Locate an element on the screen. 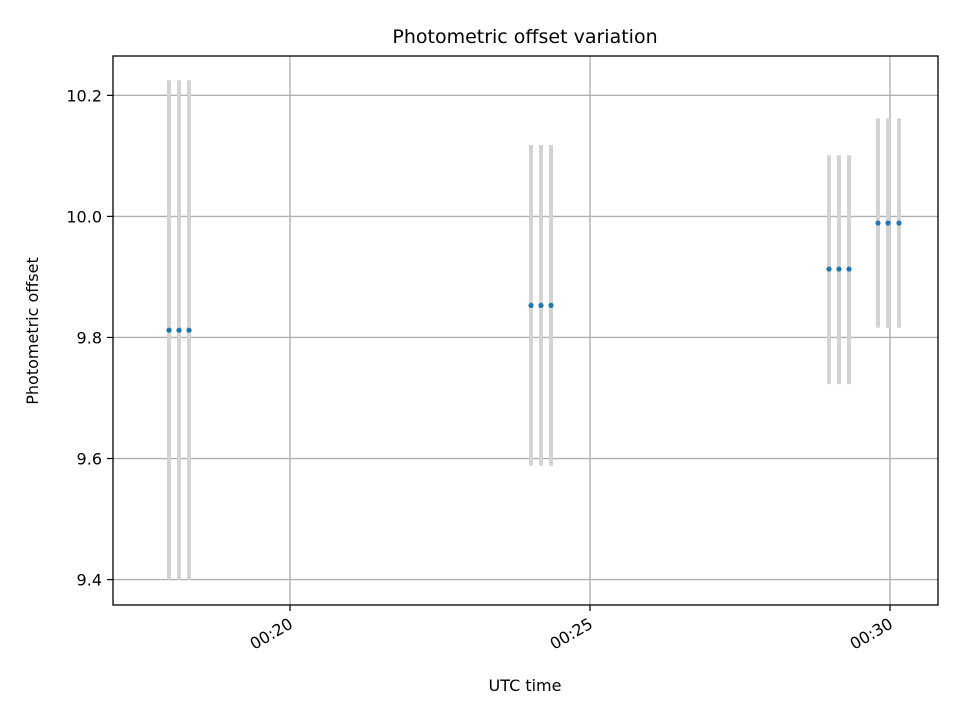  y-axis-title: Photometric offset is located at coordinates (32, 331).